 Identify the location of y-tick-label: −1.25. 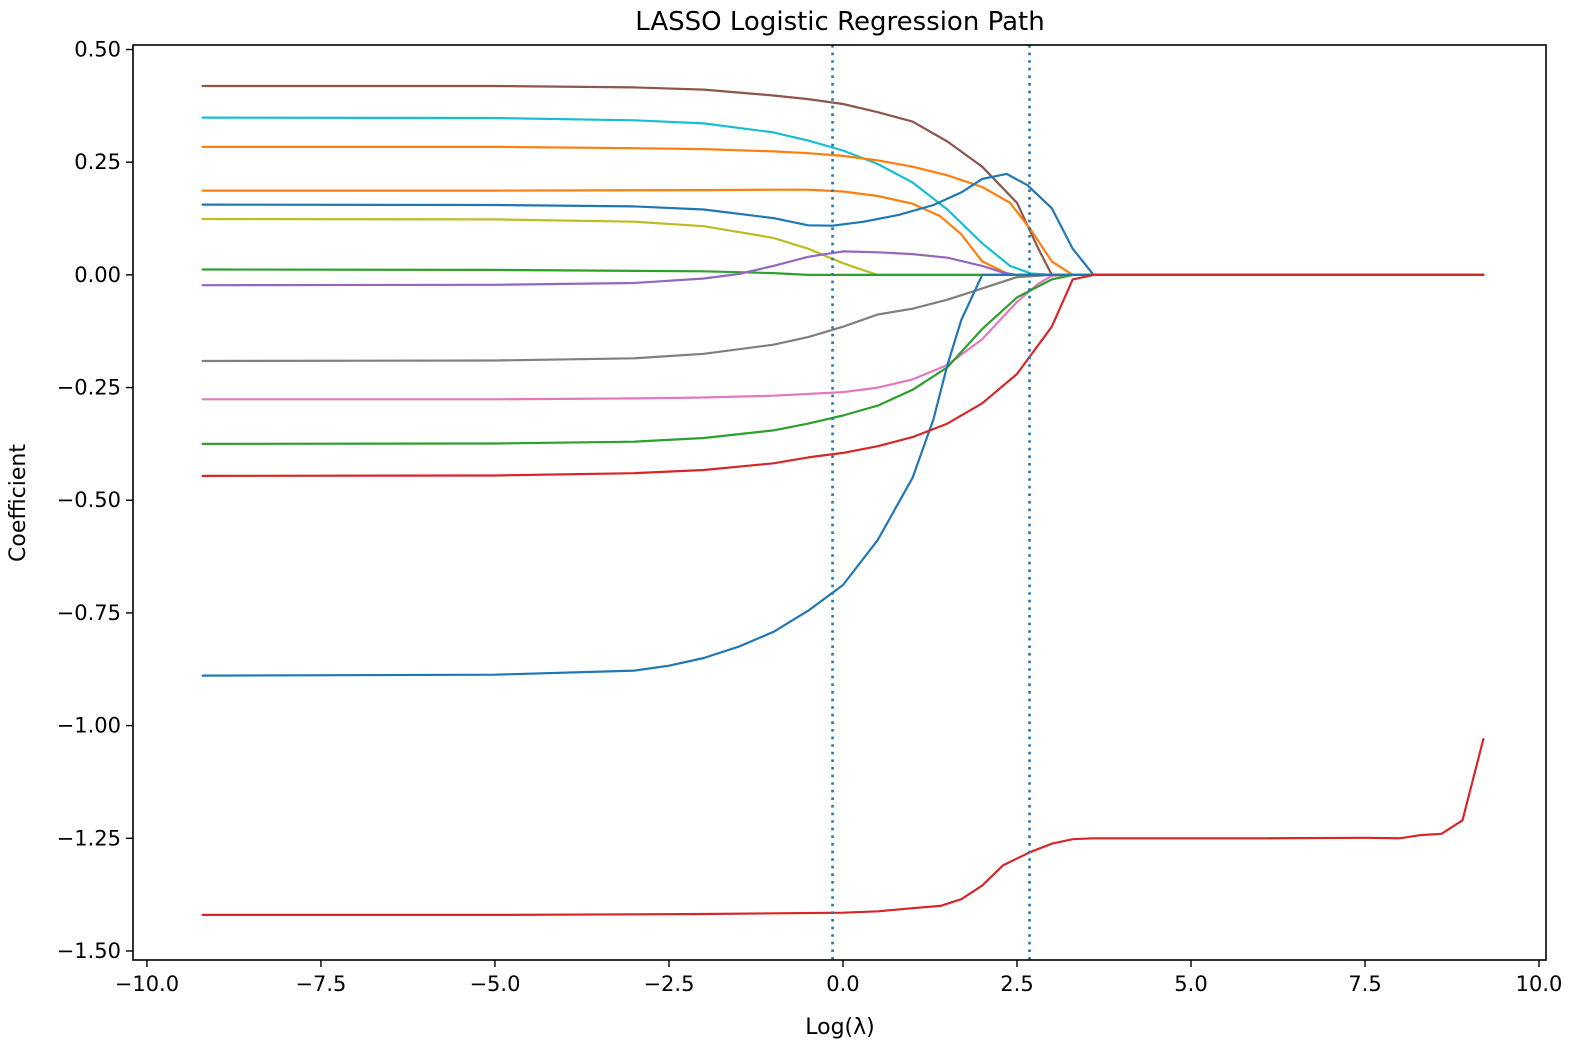
(89, 838).